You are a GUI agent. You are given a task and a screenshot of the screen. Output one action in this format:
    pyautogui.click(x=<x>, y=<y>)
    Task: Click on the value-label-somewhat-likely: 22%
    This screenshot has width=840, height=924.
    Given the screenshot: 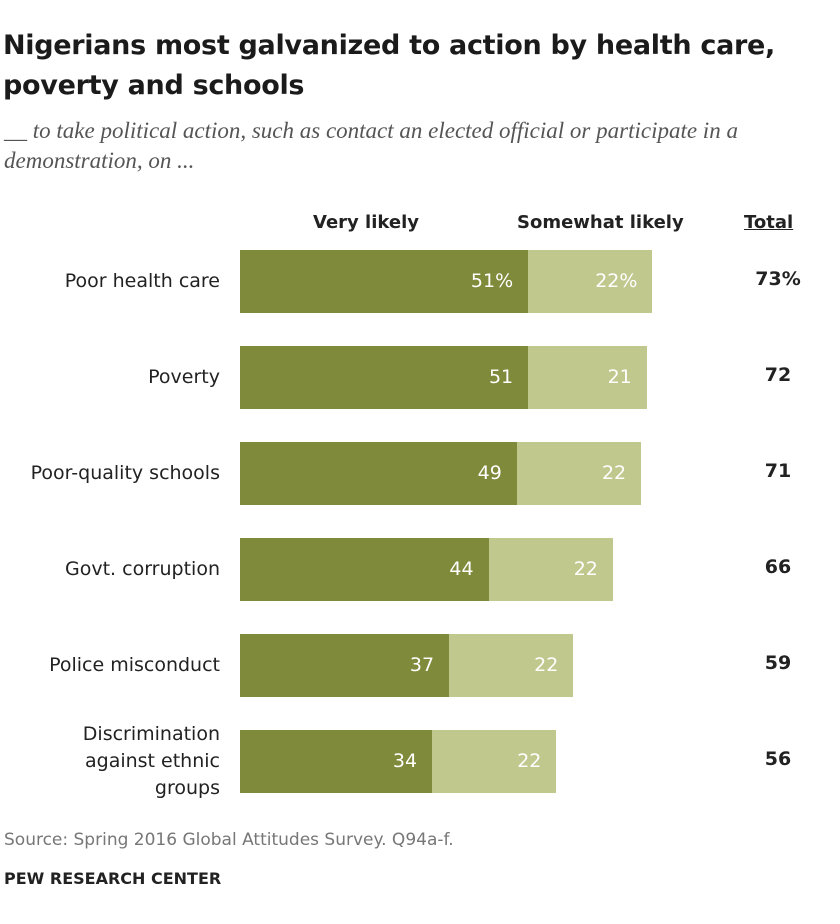 What is the action you would take?
    pyautogui.click(x=616, y=281)
    